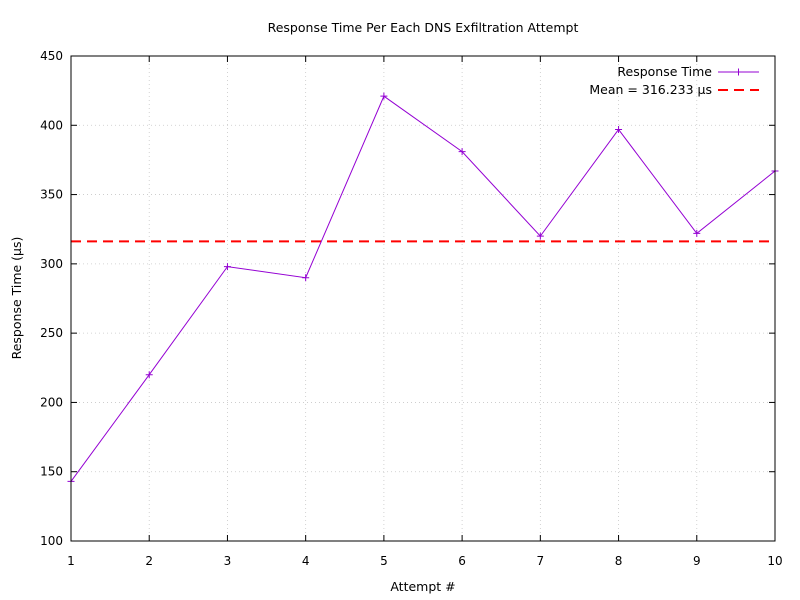 This screenshot has height=600, width=800. I want to click on y-tick-label: 300, so click(51, 264).